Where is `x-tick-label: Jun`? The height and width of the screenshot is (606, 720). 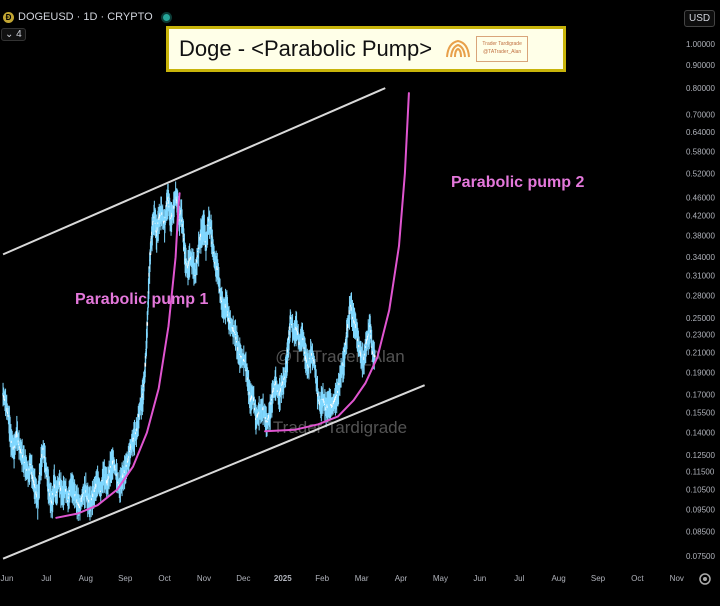 x-tick-label: Jun is located at coordinates (479, 578).